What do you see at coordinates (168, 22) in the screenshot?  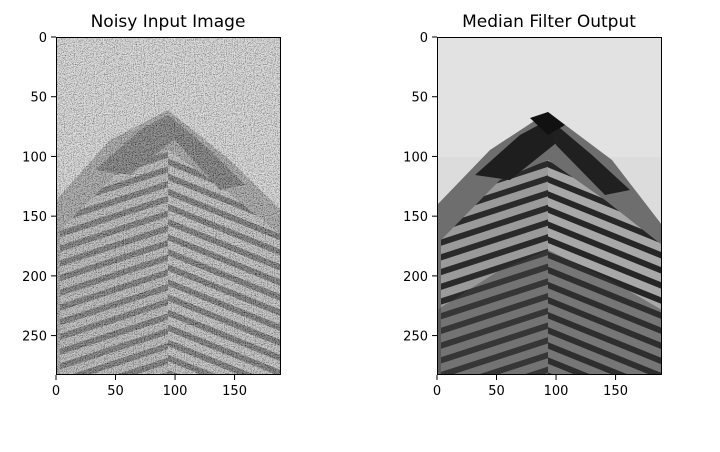 I see `panel-title: Noisy Input Image` at bounding box center [168, 22].